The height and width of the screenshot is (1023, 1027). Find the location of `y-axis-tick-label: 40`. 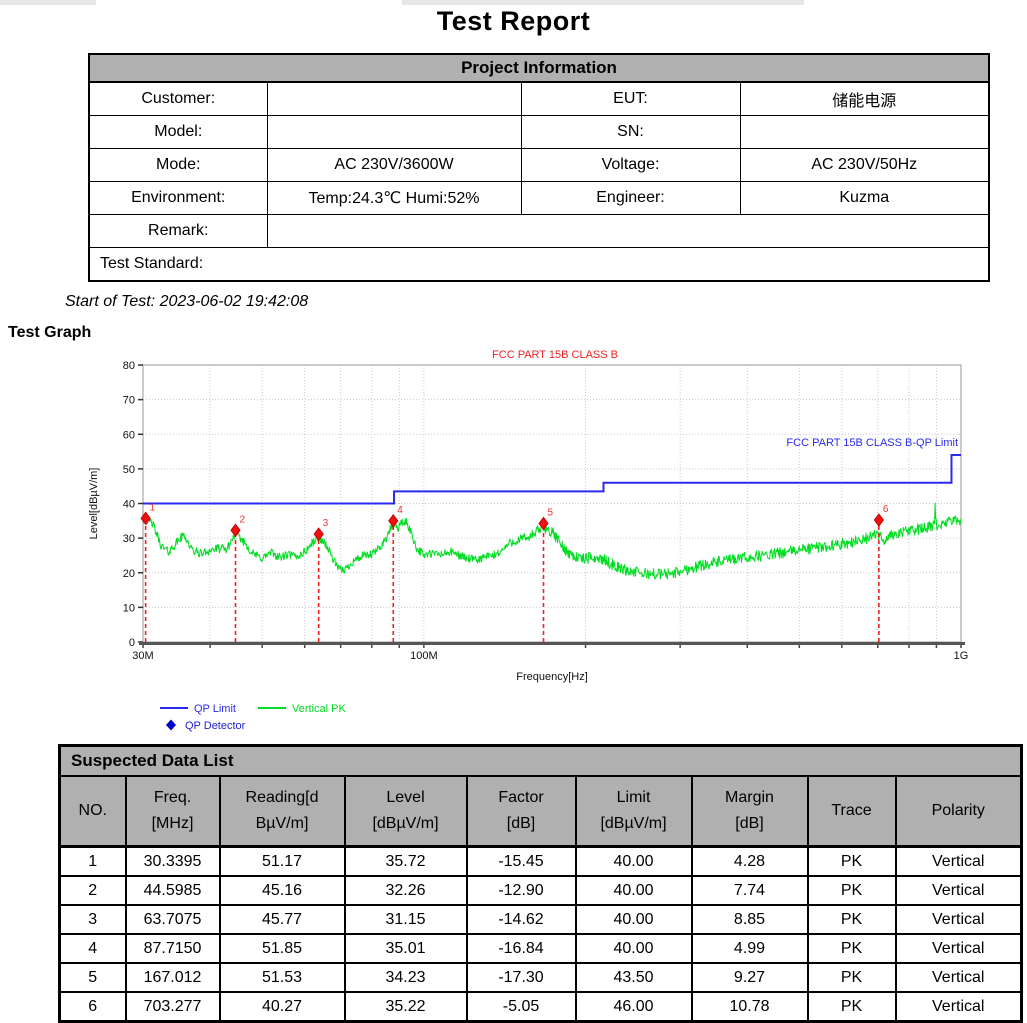

y-axis-tick-label: 40 is located at coordinates (129, 505).